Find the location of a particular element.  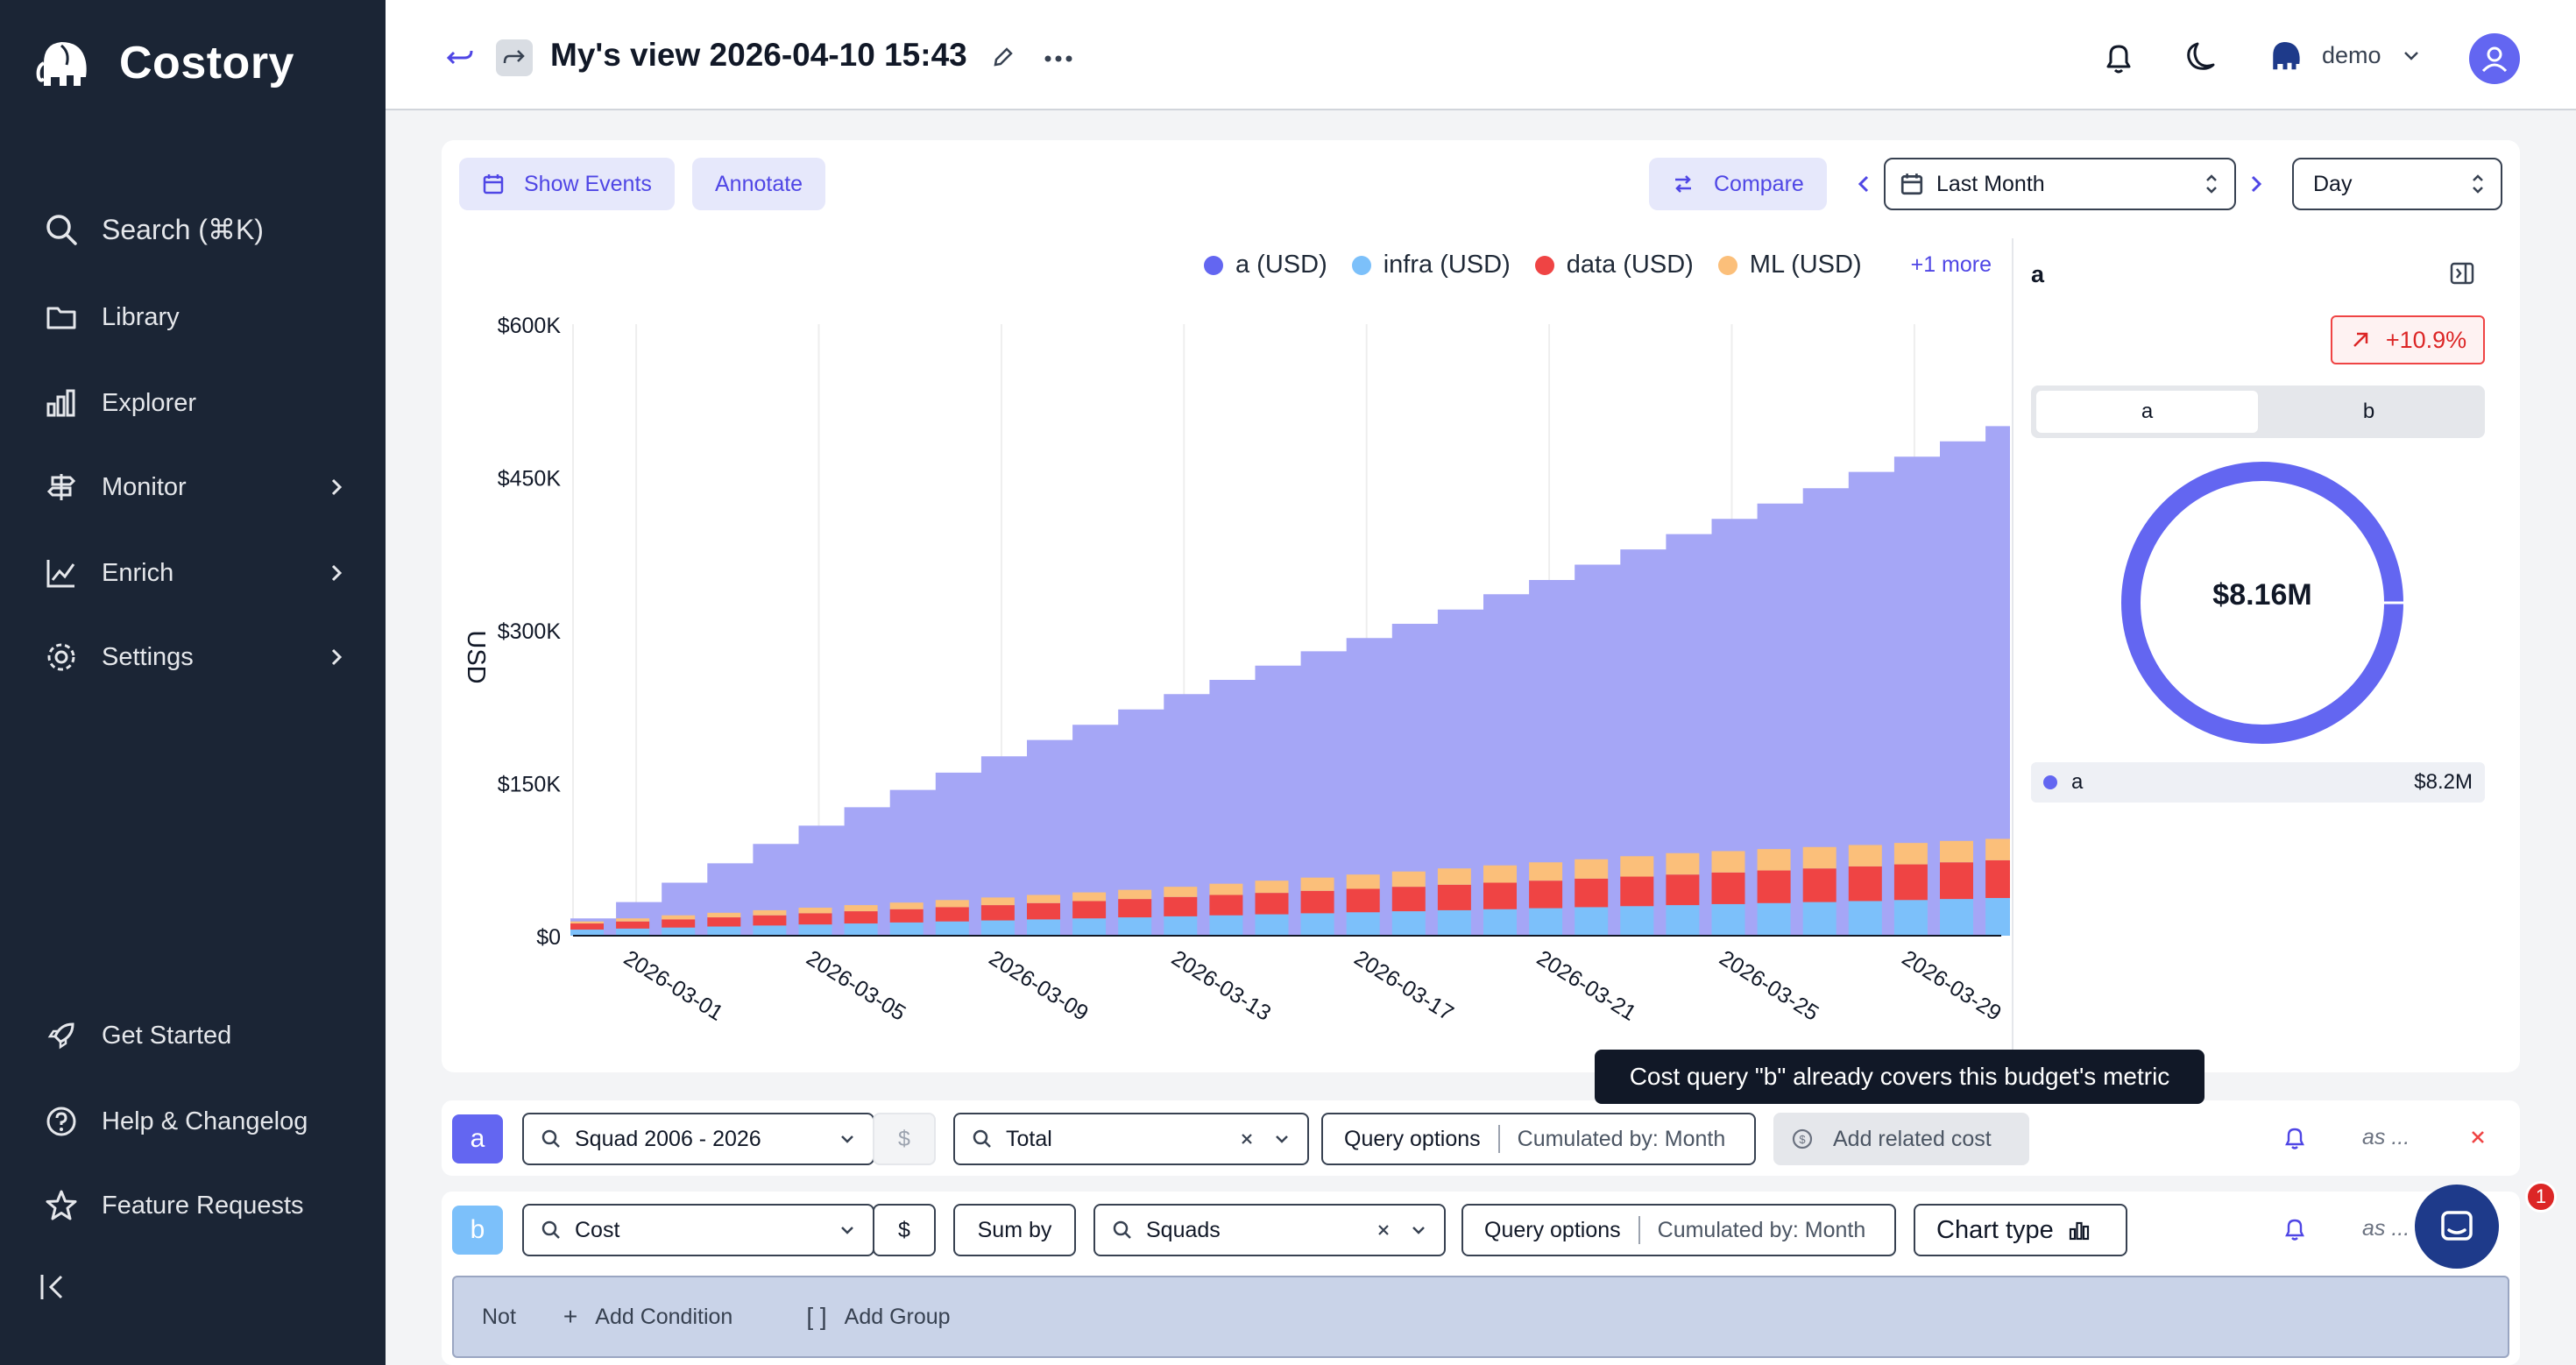

add-condition-label: Add Condition is located at coordinates (664, 1316).